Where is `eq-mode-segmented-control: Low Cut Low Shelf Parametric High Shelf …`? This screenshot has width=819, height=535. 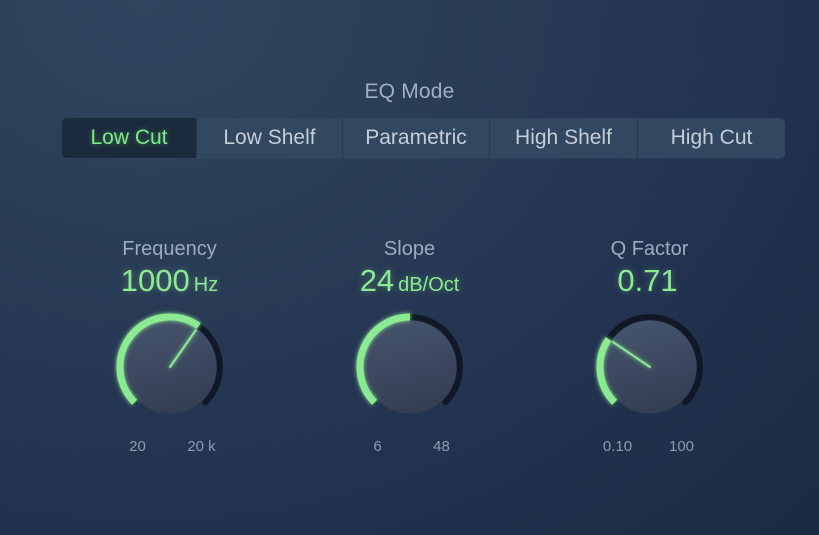
eq-mode-segmented-control: Low Cut Low Shelf Parametric High Shelf … is located at coordinates (423, 138).